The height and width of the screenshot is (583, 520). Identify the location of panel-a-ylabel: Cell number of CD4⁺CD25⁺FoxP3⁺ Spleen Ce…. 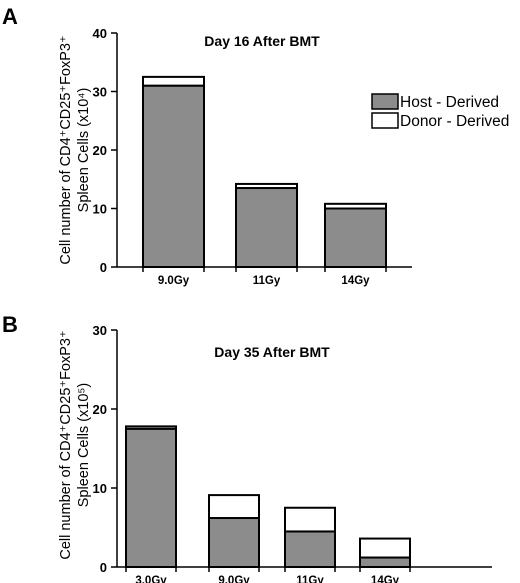
(75, 149).